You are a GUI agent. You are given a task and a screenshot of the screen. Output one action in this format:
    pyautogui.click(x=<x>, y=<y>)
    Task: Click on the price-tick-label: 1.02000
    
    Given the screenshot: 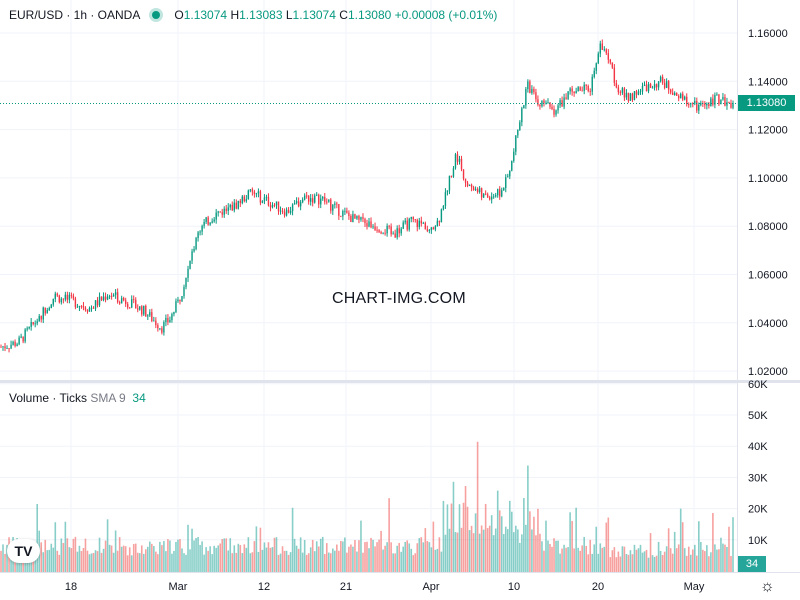 What is the action you would take?
    pyautogui.click(x=768, y=372)
    